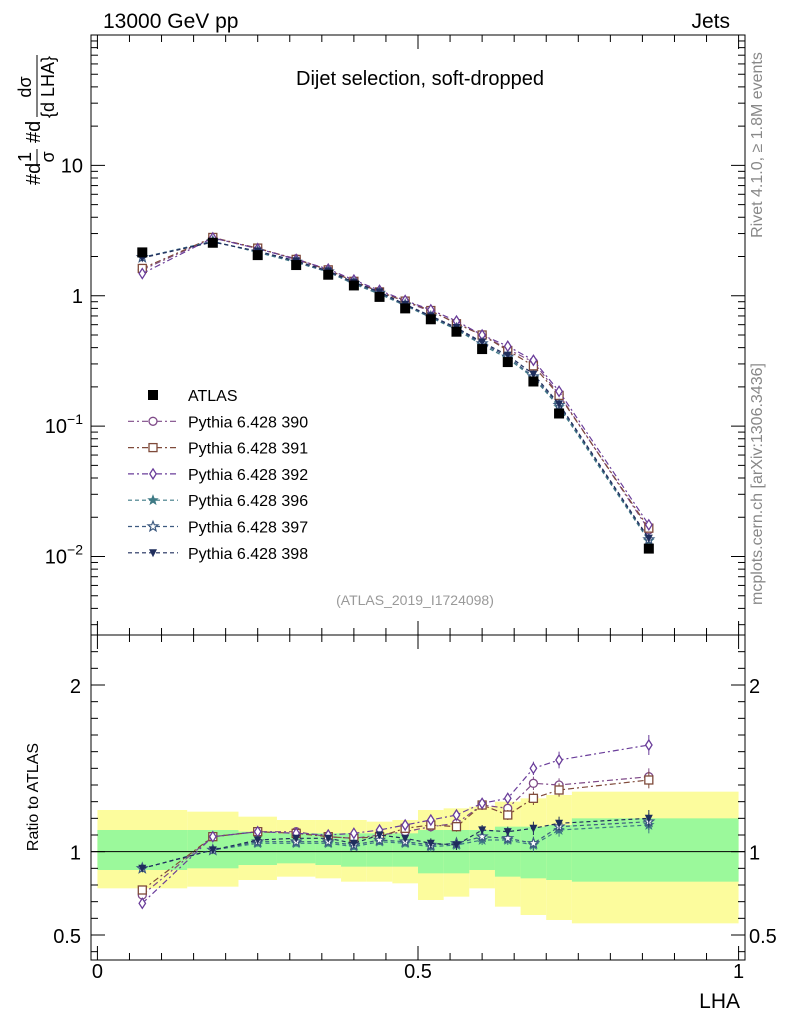 This screenshot has height=1029, width=786. Describe the element at coordinates (420, 79) in the screenshot. I see `chart-title: Dijet selection, soft-dropped` at that location.